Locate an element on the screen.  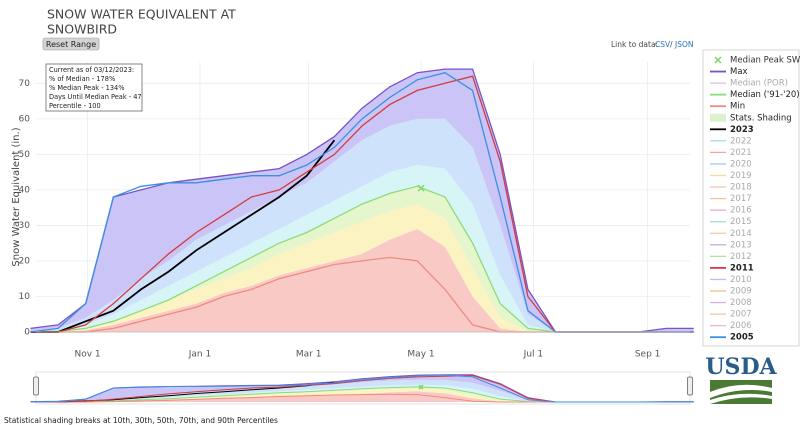
legend-label: 2011 is located at coordinates (742, 268).